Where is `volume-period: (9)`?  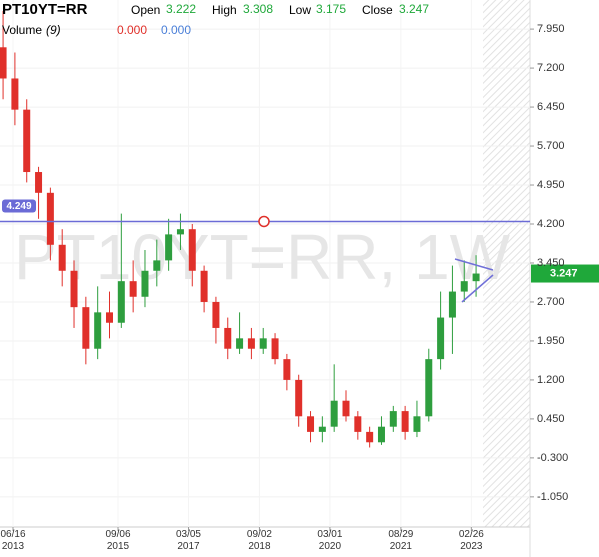
volume-period: (9) is located at coordinates (53, 30).